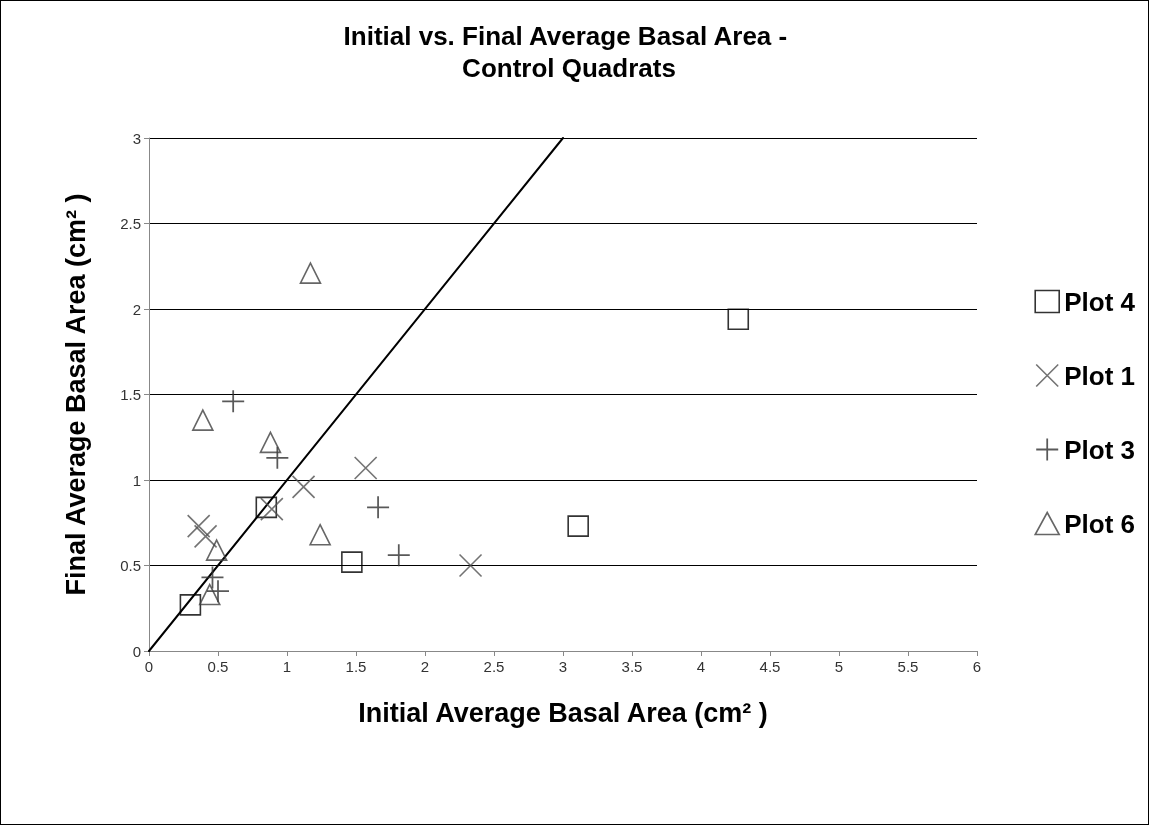  What do you see at coordinates (563, 712) in the screenshot?
I see `x-axis-title: Initial Average Basal Area (cm² )` at bounding box center [563, 712].